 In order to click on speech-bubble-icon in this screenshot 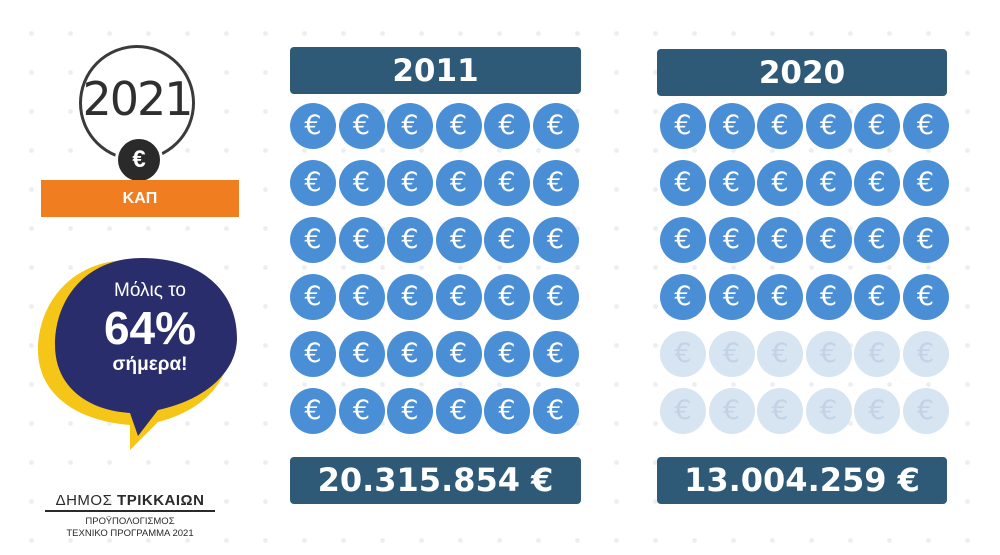, I will do `click(137, 354)`.